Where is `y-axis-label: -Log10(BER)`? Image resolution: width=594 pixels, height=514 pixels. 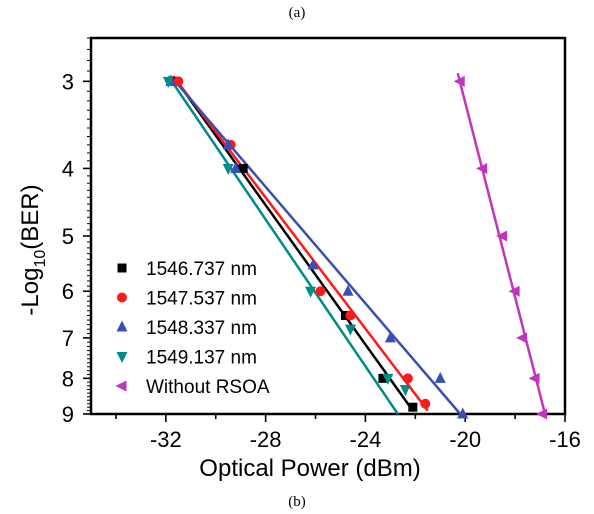 y-axis-label: -Log10(BER) is located at coordinates (33, 249).